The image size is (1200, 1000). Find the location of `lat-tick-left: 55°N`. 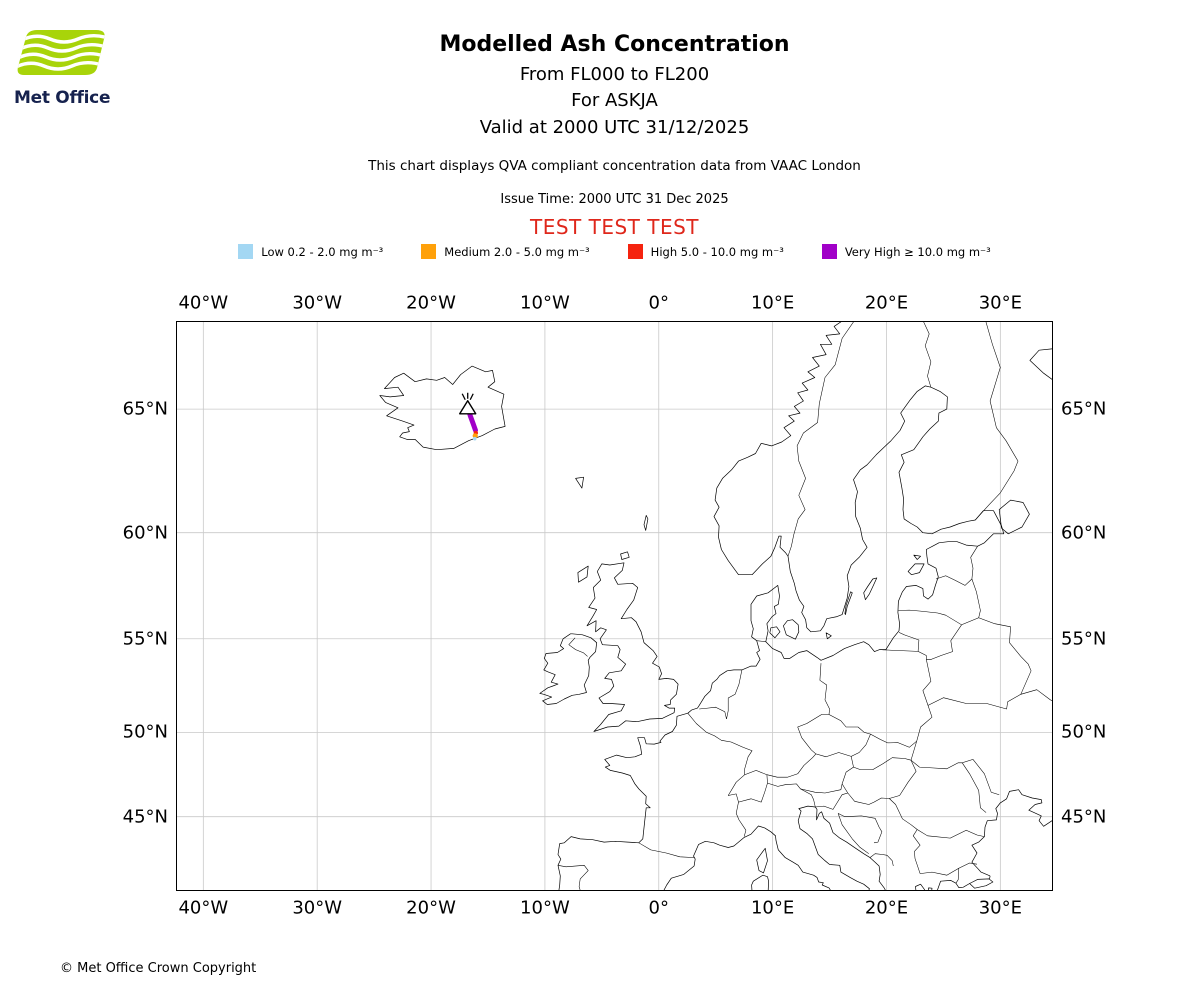

lat-tick-left: 55°N is located at coordinates (145, 639).